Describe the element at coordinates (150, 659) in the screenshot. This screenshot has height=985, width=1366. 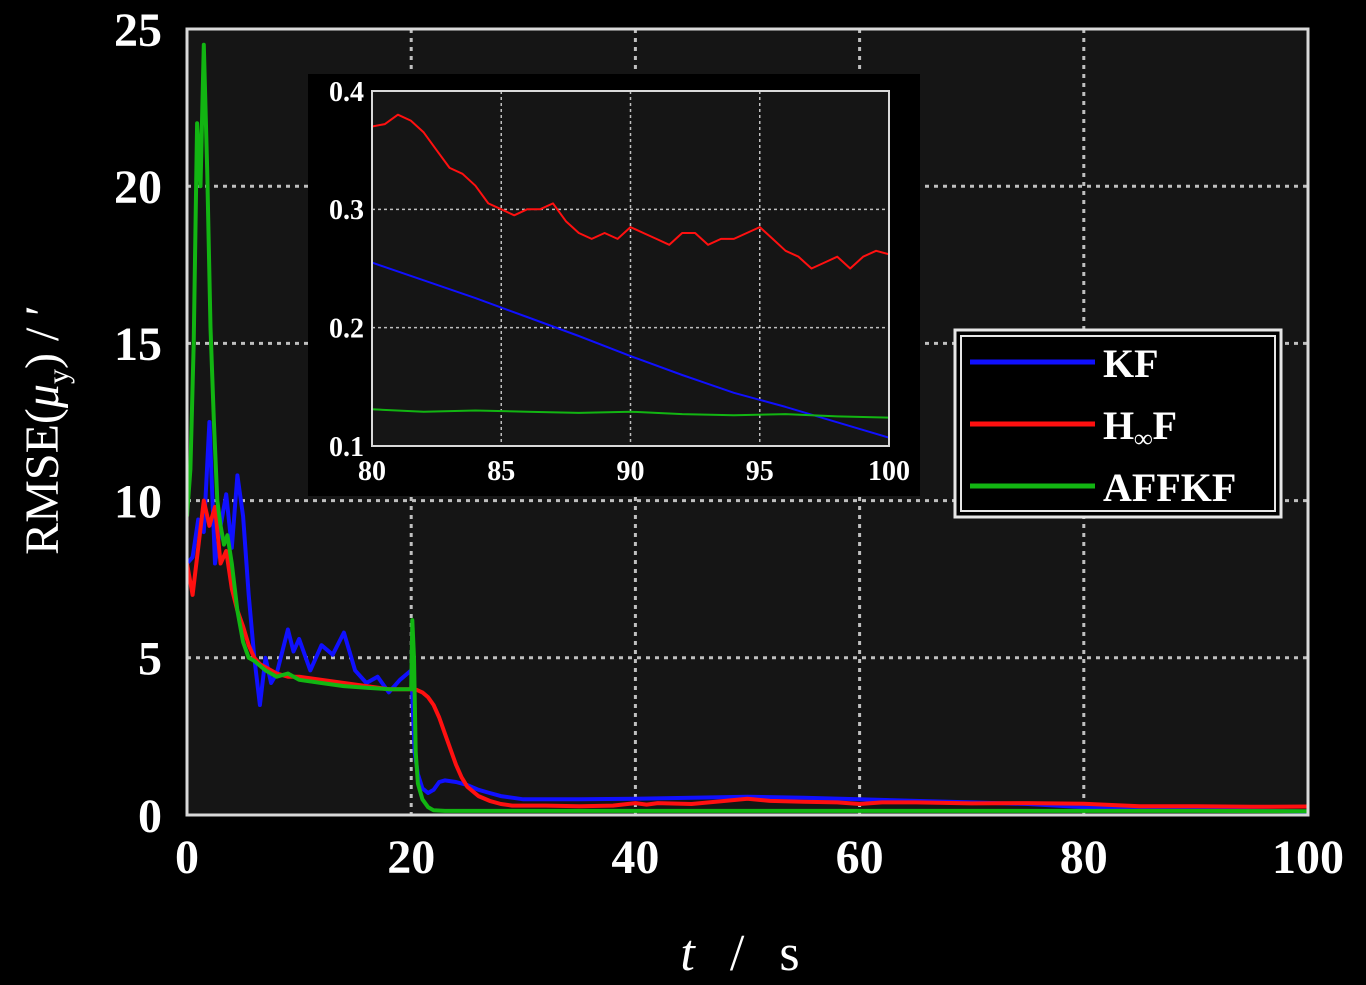
I see `main-y-tick-label: 5` at that location.